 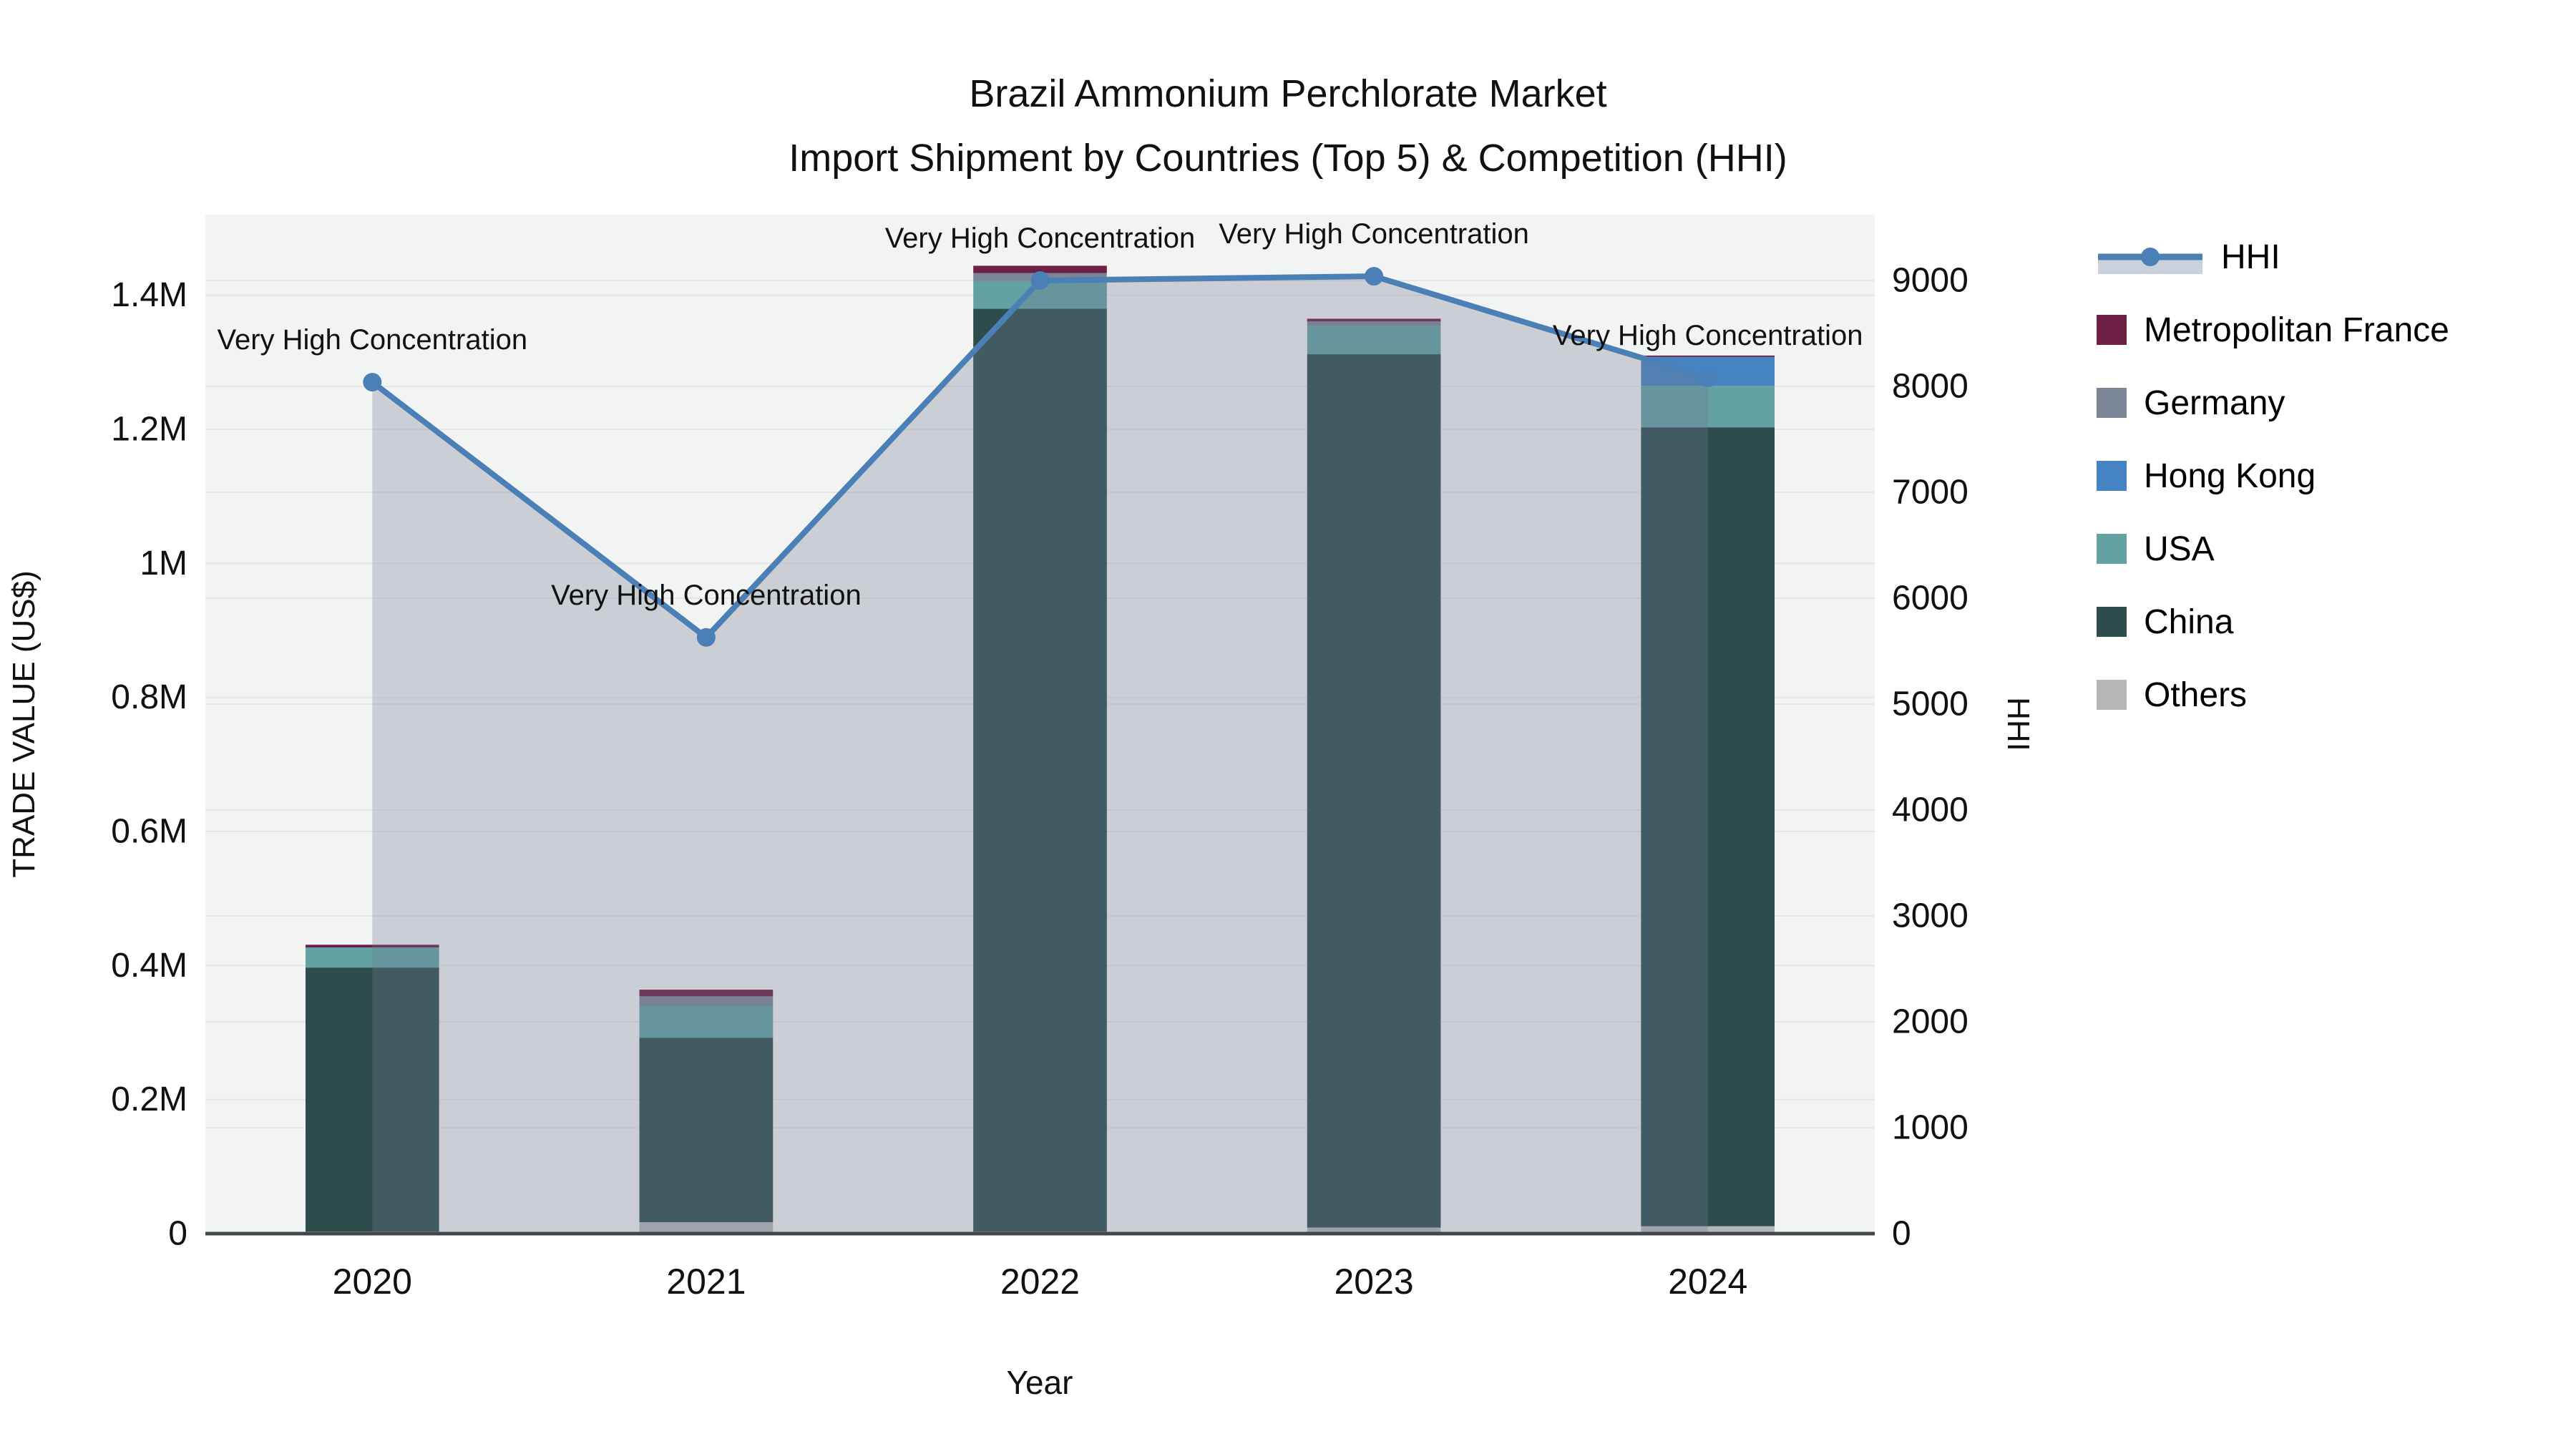 I want to click on y-right-tick-label: 4000, so click(x=1930, y=810).